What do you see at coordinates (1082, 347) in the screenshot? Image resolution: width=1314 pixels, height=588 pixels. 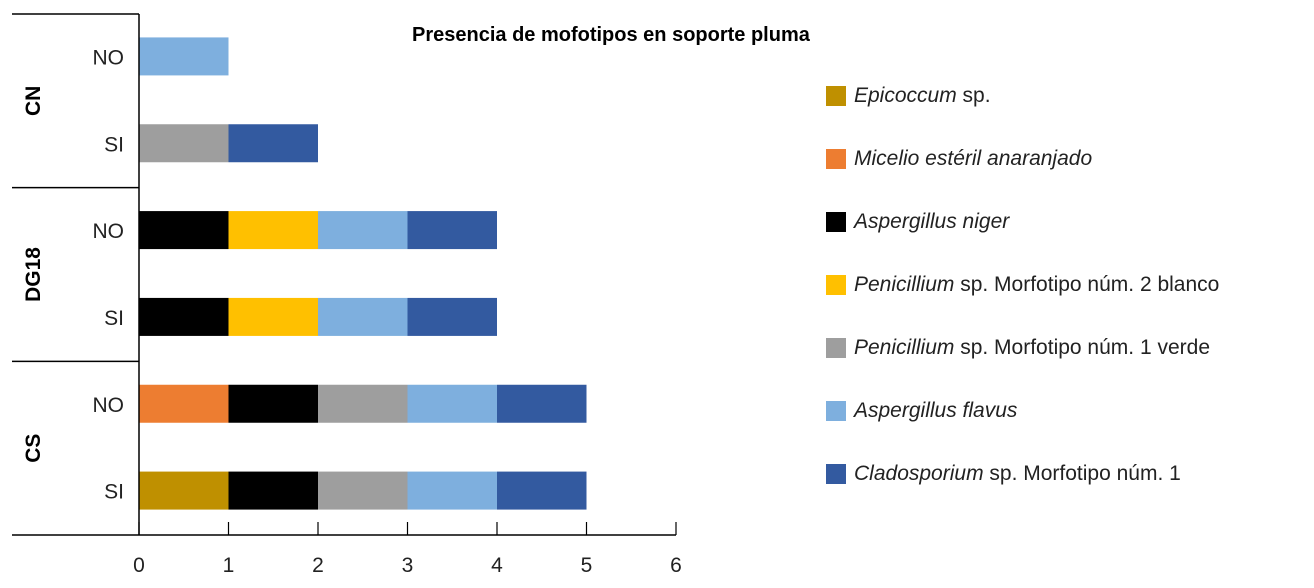 I see `legend-label: sp. Morfotipo núm. 1 verde` at bounding box center [1082, 347].